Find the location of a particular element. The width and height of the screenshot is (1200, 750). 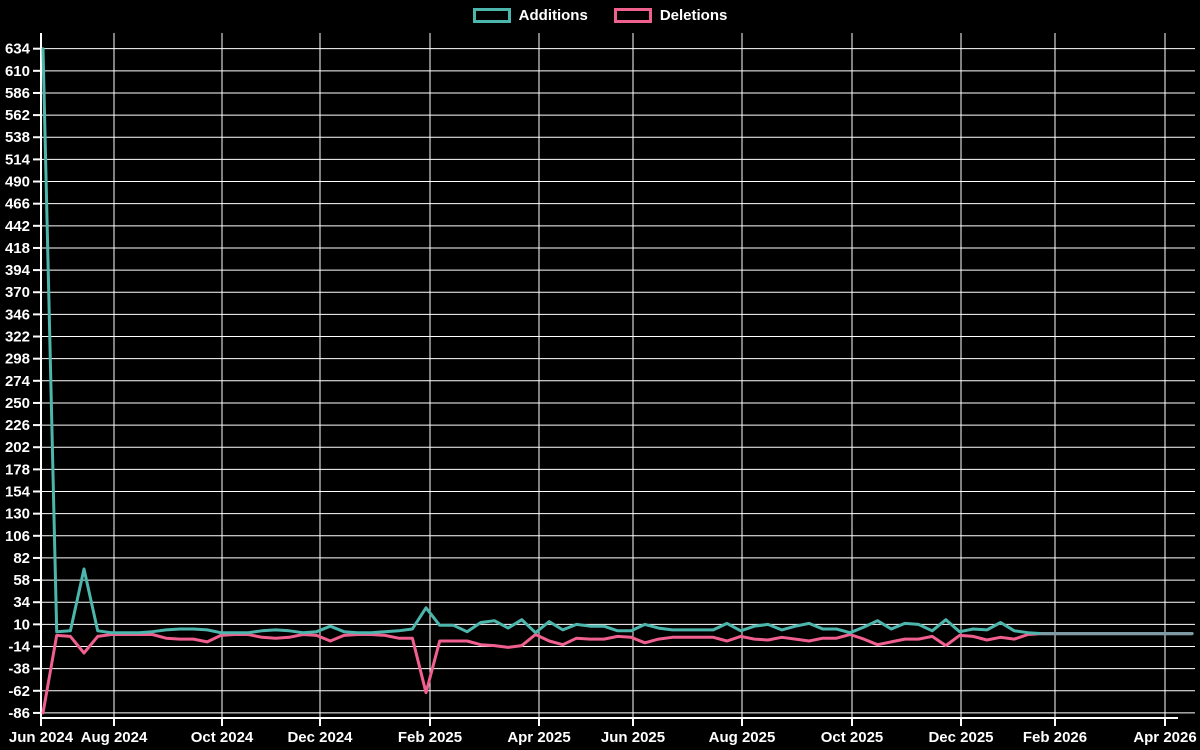

svg-text: 322 is located at coordinates (17, 337).